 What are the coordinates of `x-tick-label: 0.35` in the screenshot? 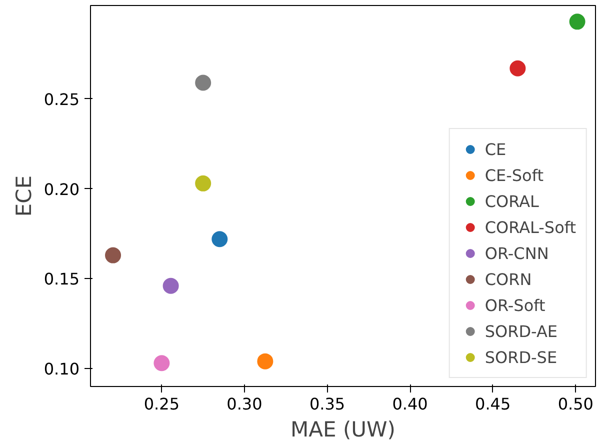 It's located at (327, 404).